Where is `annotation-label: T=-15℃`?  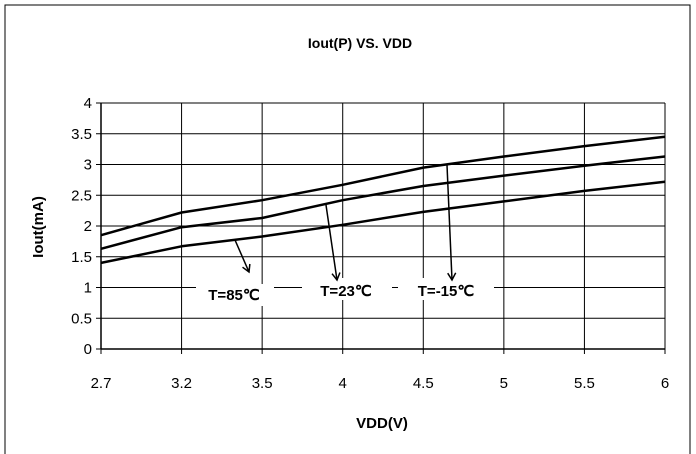 annotation-label: T=-15℃ is located at coordinates (446, 291).